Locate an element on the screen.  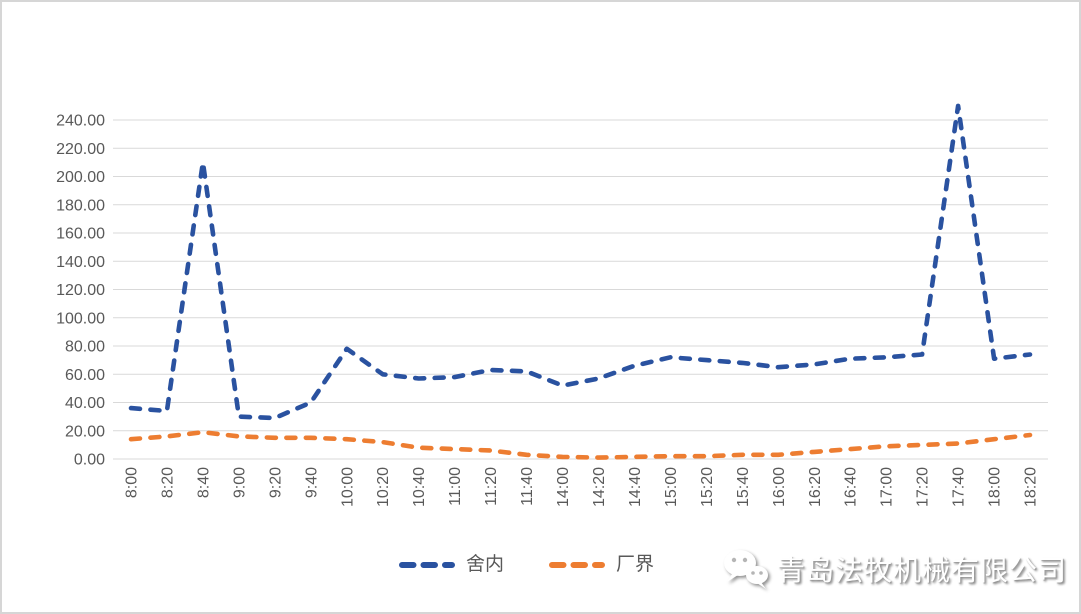
y-axis-tick-label: 100.00 is located at coordinates (80, 318).